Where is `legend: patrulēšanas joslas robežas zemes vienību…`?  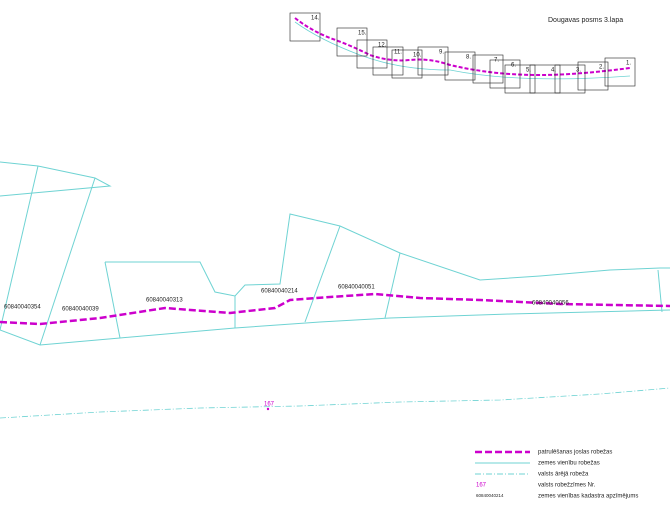 legend: patrulēšanas joslas robežas zemes vienību… is located at coordinates (556, 475).